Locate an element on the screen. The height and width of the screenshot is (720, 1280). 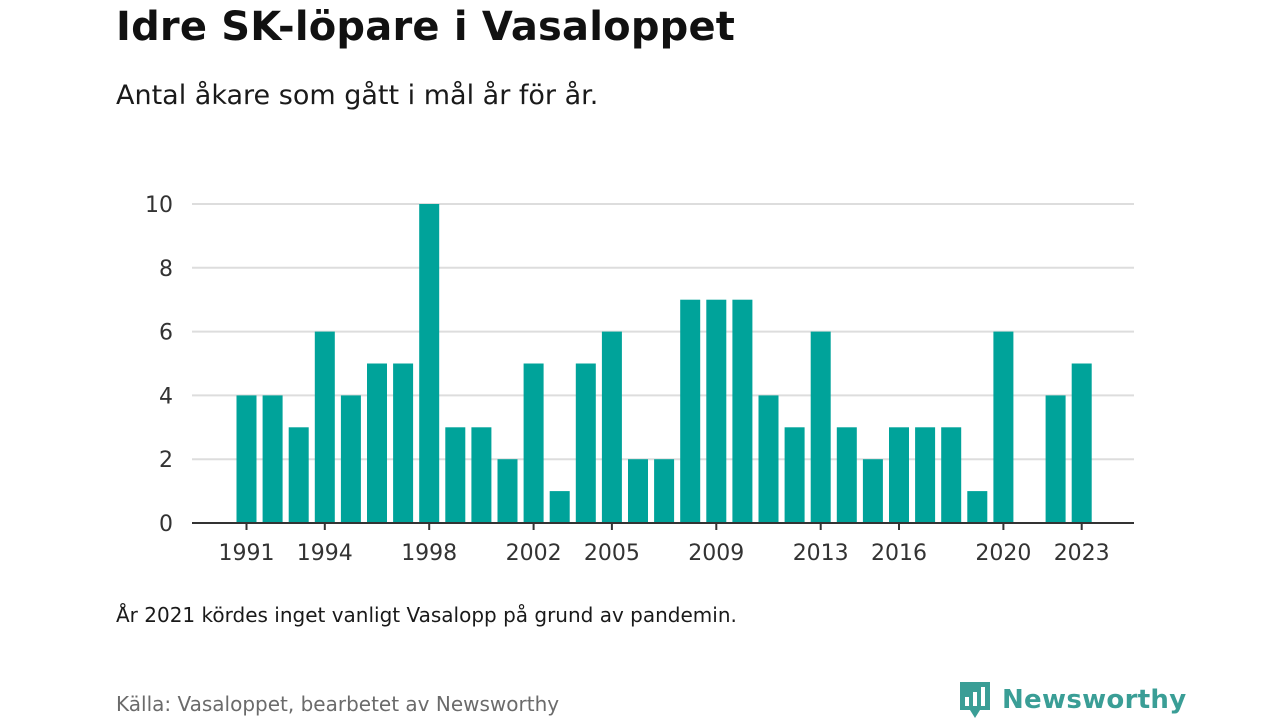
bar-2004 is located at coordinates (585, 443).